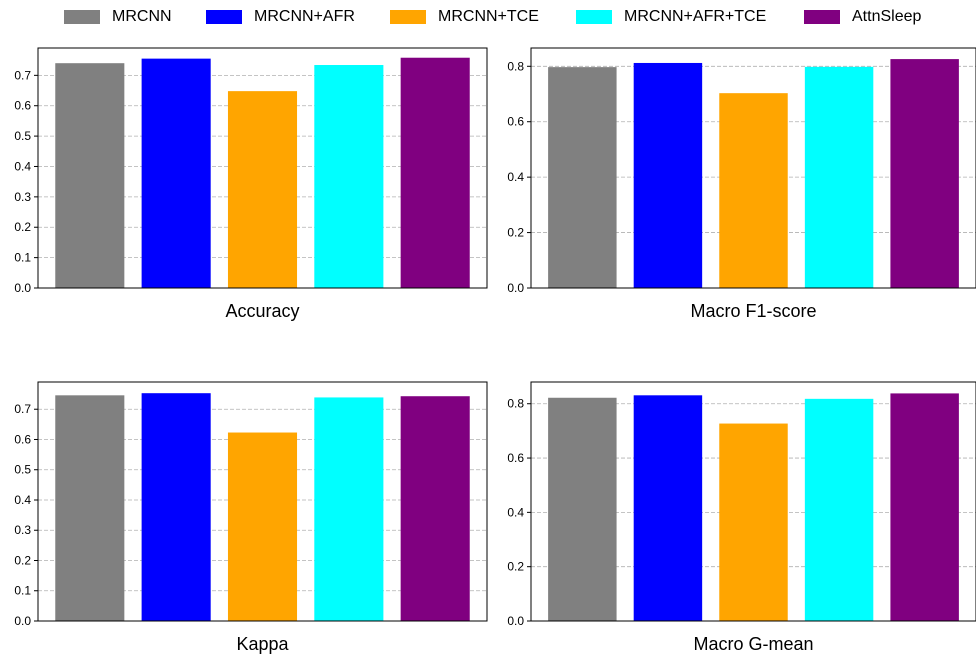  I want to click on kappa-ytick-label-0: 0.0, so click(22, 621).